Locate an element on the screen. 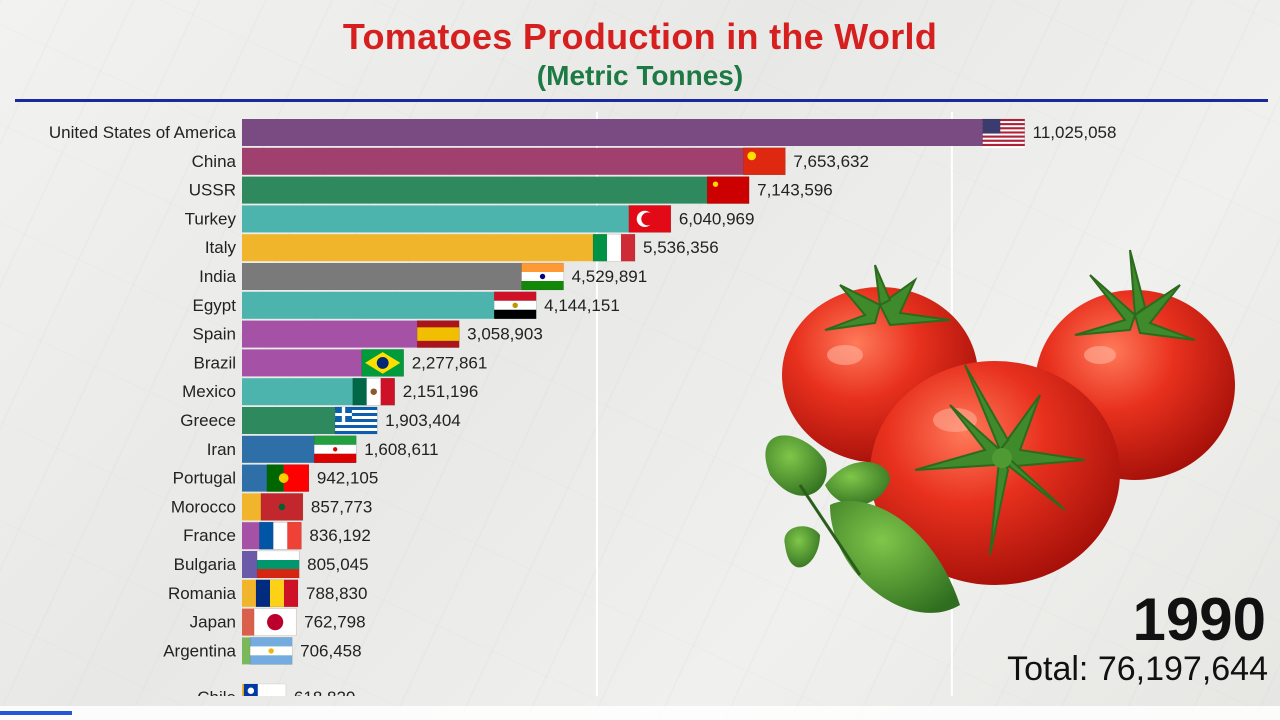  bar-row: Mexico 2,151,196 is located at coordinates (330, 391).